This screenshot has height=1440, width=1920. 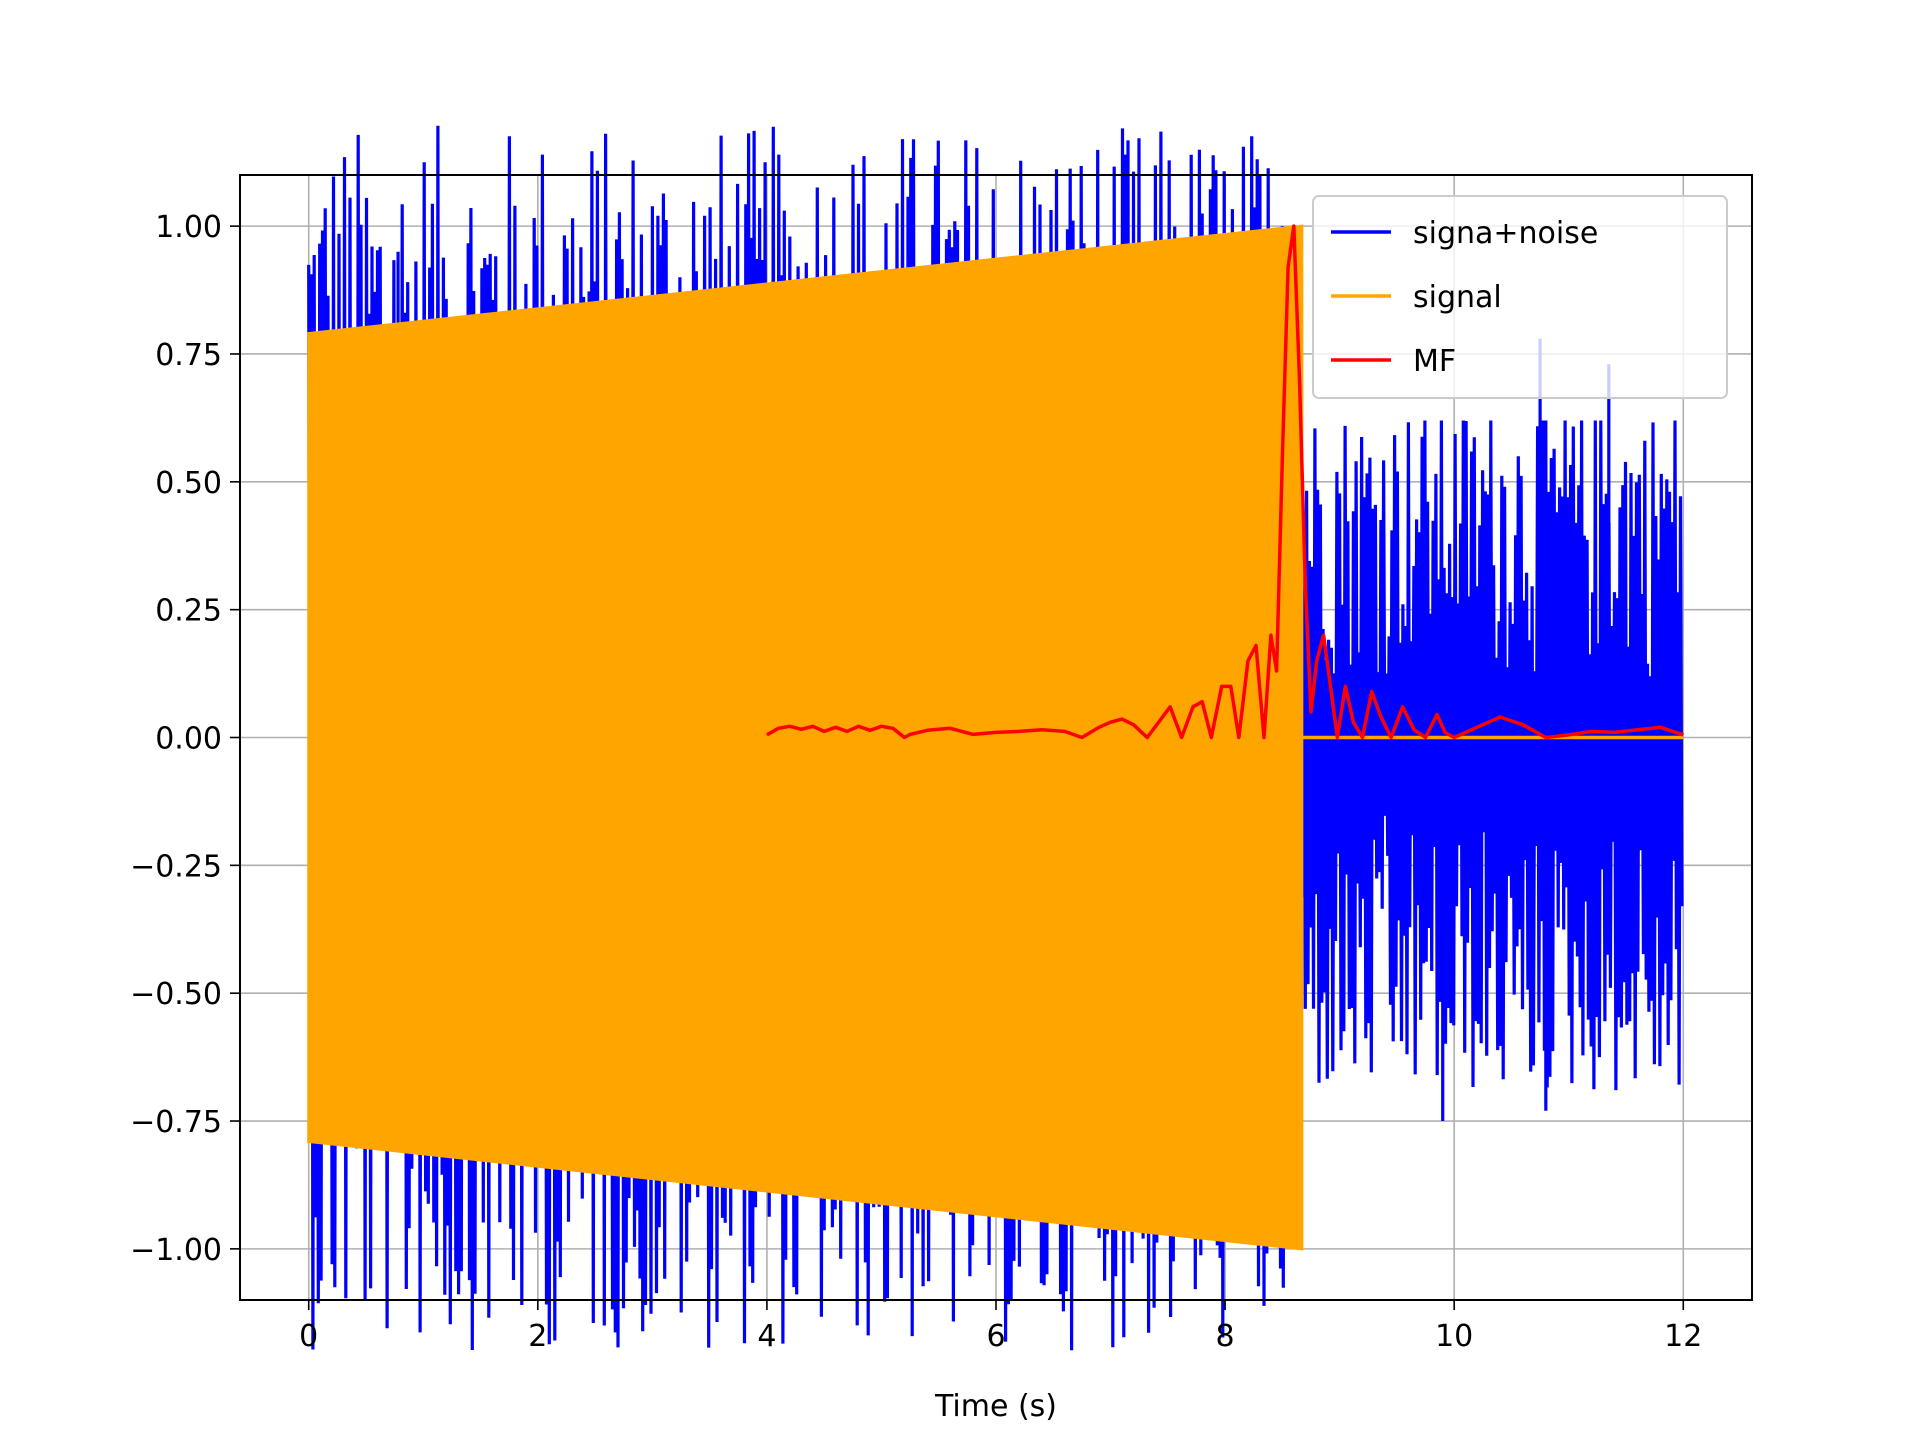 What do you see at coordinates (1505, 233) in the screenshot?
I see `legend-label: signa+noise` at bounding box center [1505, 233].